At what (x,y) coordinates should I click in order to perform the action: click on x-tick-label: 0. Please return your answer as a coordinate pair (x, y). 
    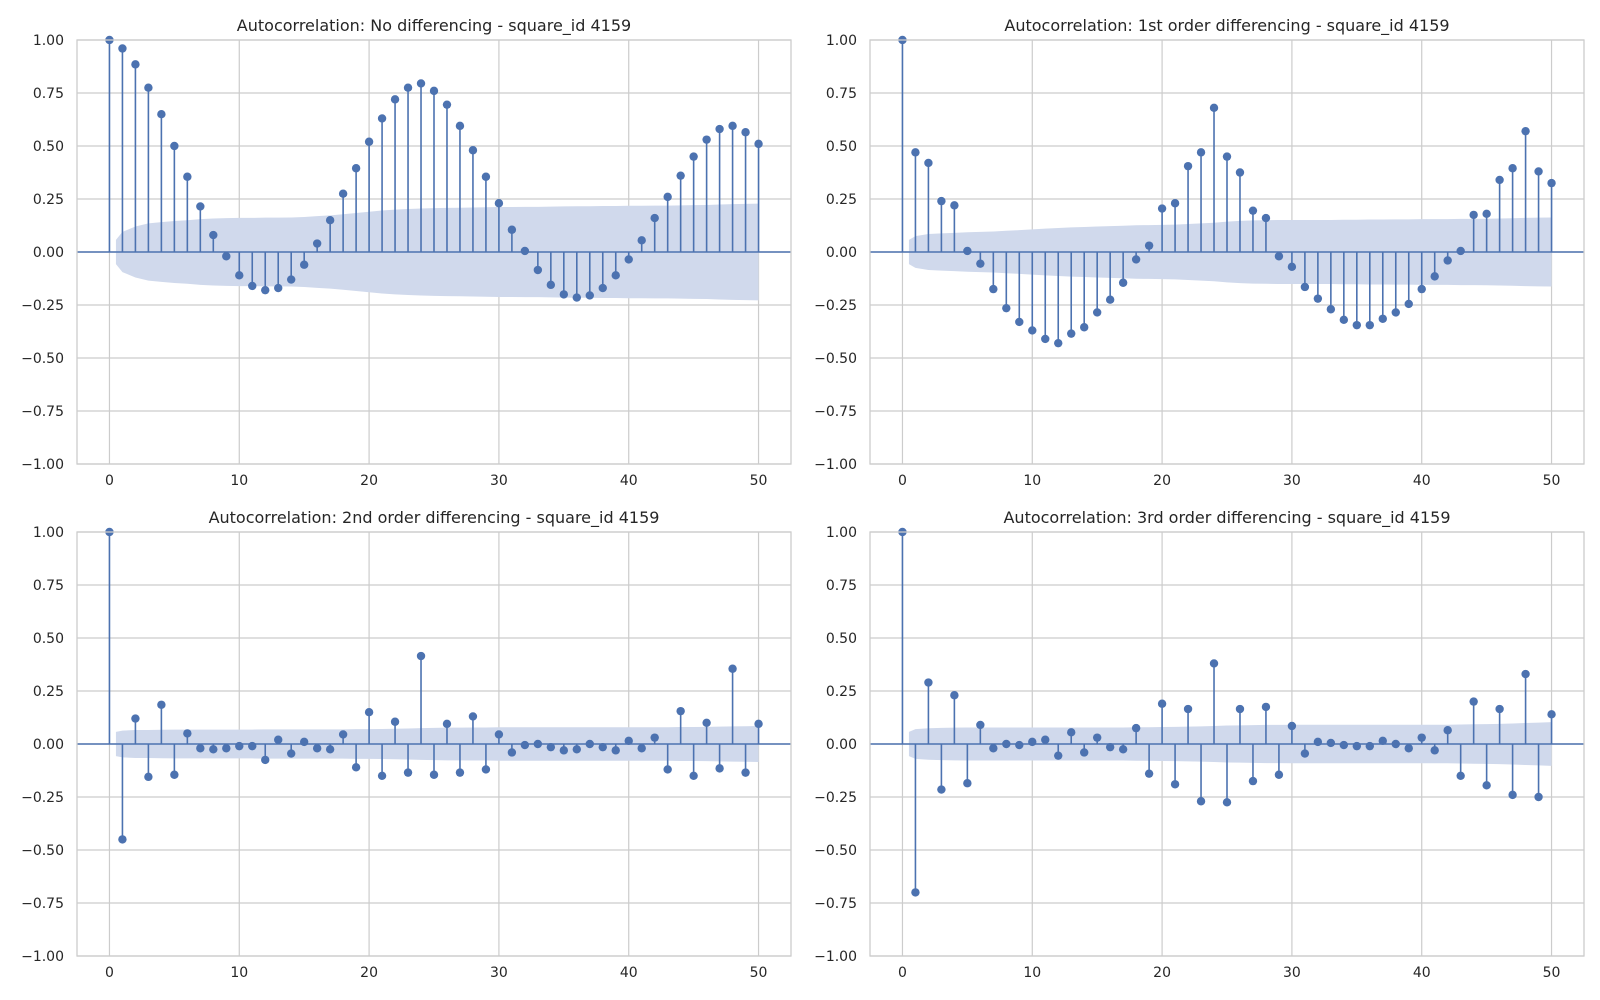
    Looking at the image, I should click on (902, 481).